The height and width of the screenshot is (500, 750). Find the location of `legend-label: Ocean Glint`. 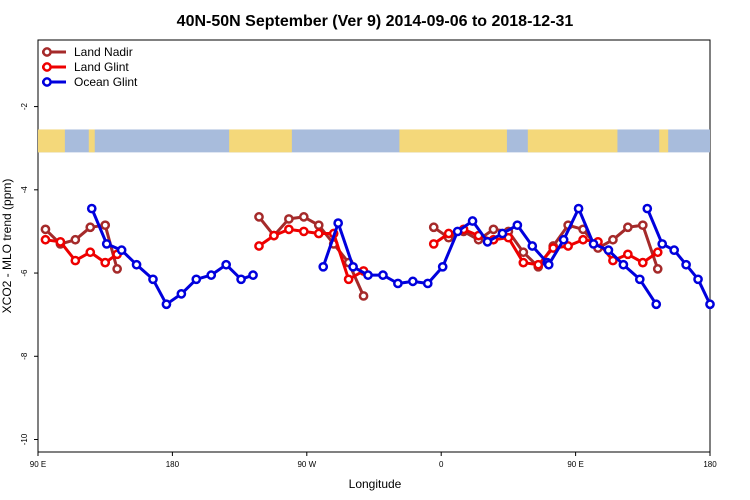

legend-label: Ocean Glint is located at coordinates (106, 82).